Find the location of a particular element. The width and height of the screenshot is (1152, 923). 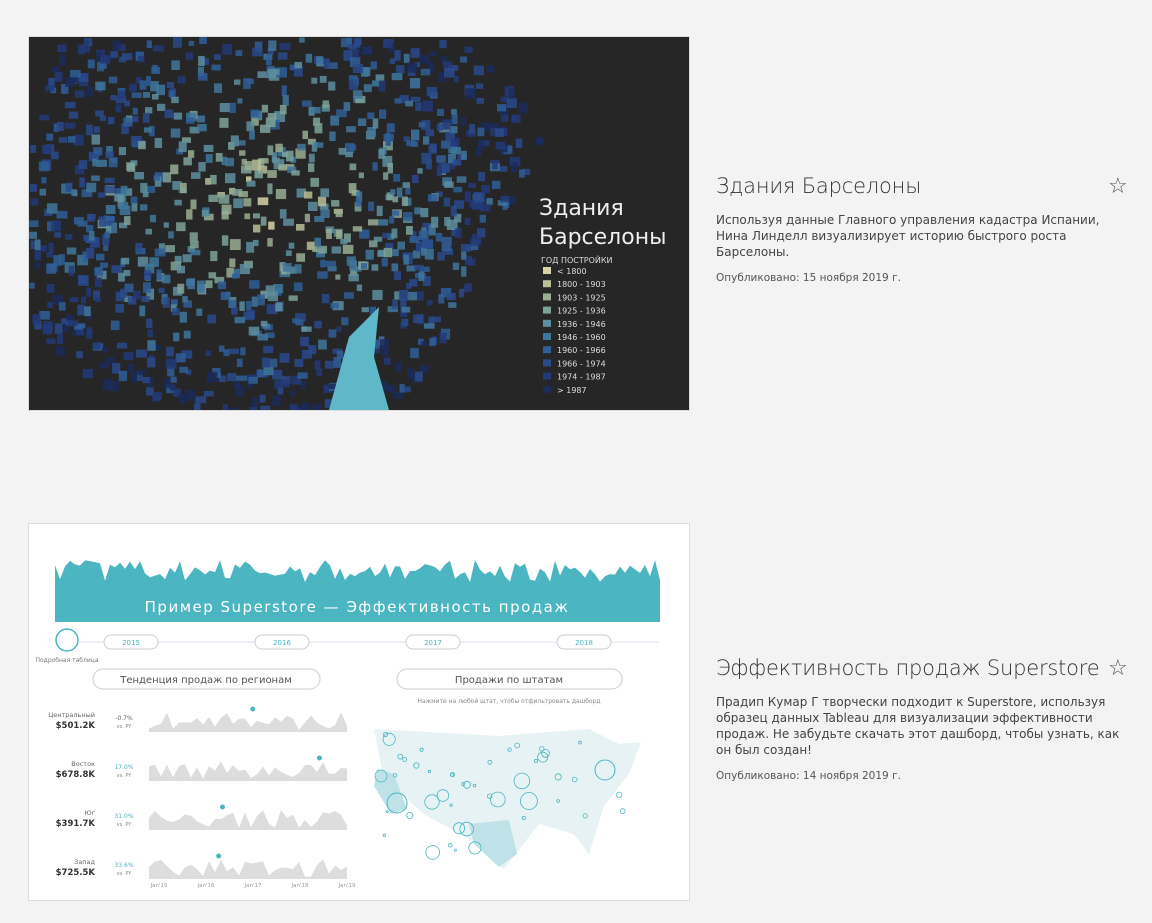

spark-dot is located at coordinates (319, 758).